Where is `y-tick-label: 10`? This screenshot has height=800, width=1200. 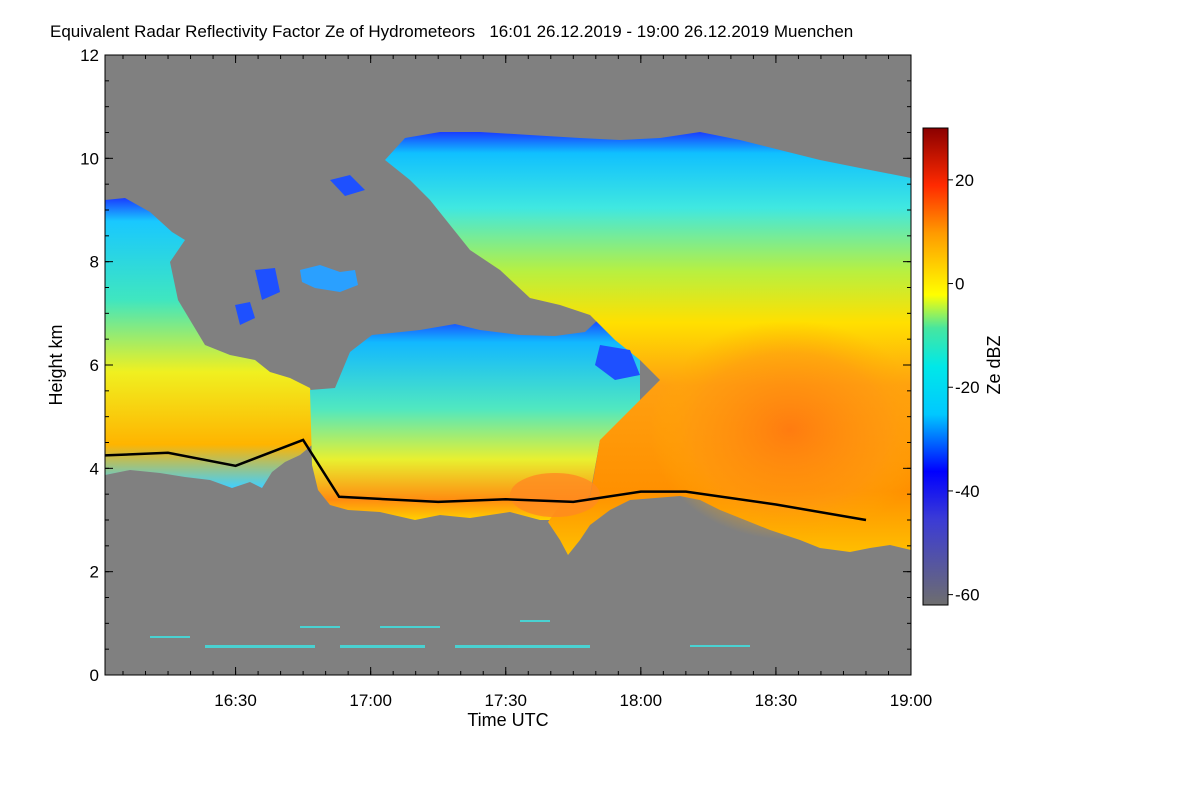
y-tick-label: 10 is located at coordinates (89, 158).